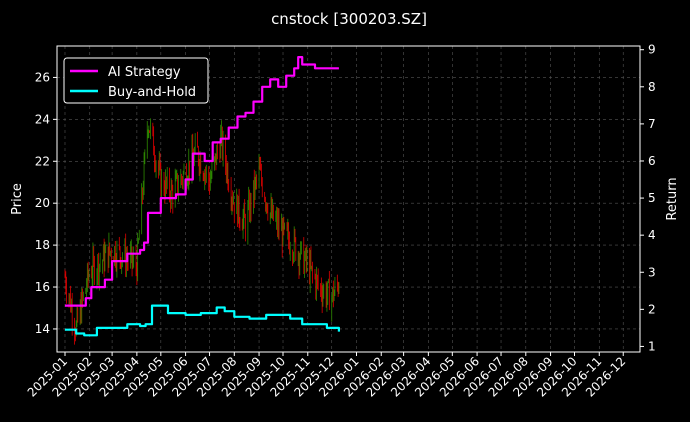  I want to click on y-left-tick-label: 24, so click(42, 119).